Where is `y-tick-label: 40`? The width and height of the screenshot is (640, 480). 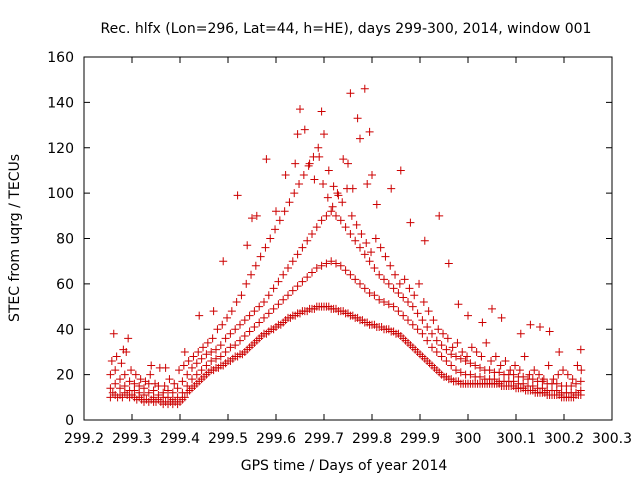
y-tick-label: 40 is located at coordinates (65, 330).